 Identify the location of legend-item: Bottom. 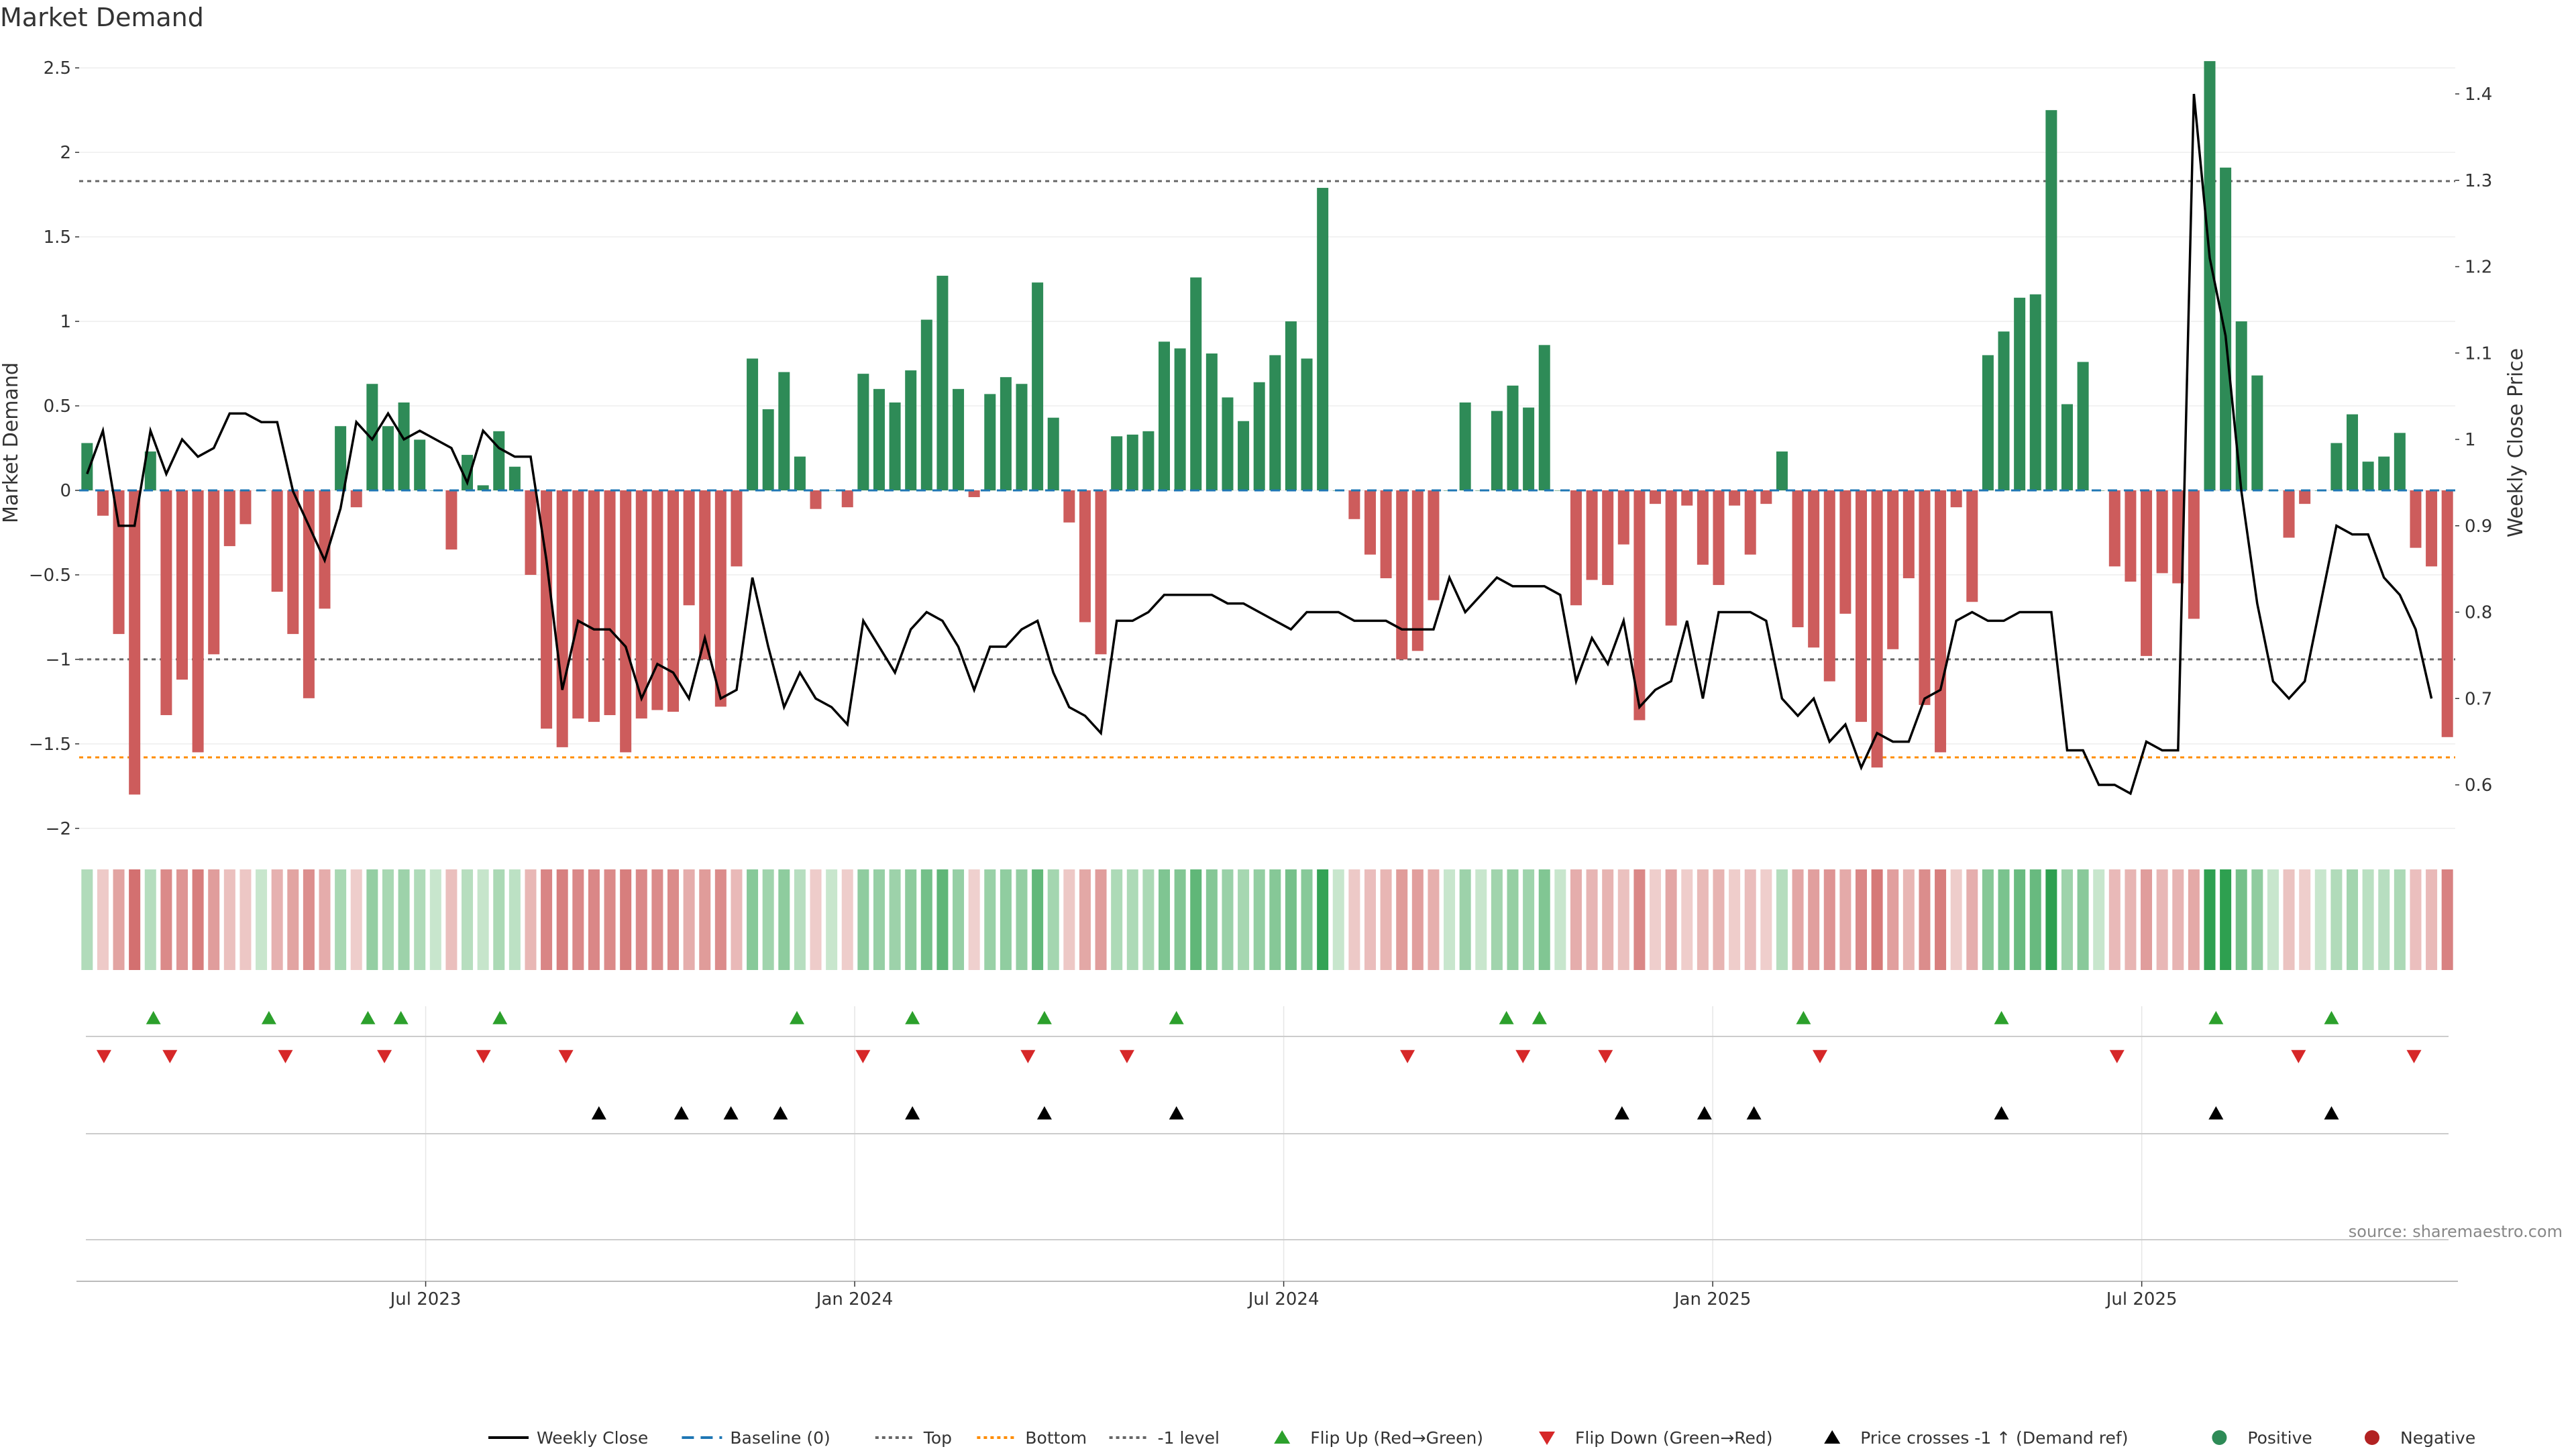
(1032, 1438).